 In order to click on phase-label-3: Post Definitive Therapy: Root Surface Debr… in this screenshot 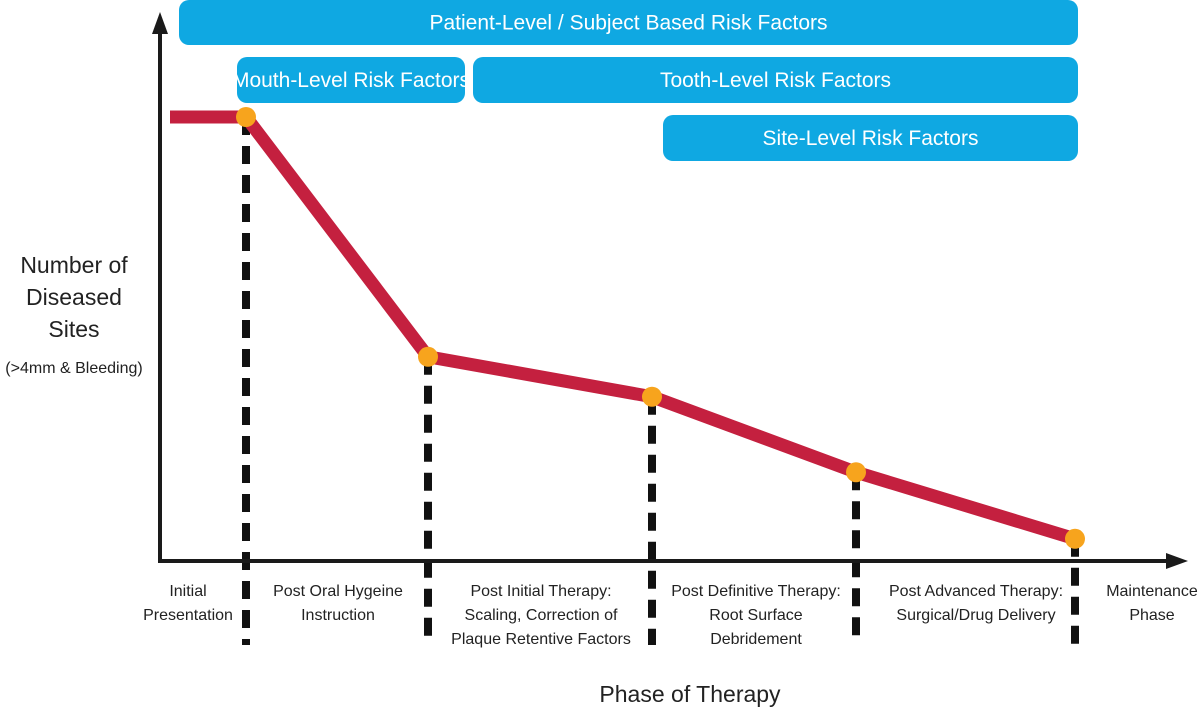, I will do `click(756, 615)`.